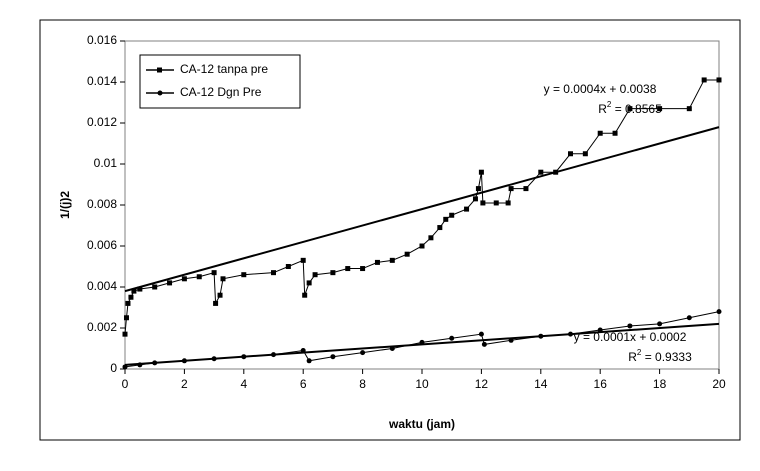 Image resolution: width=760 pixels, height=471 pixels. What do you see at coordinates (102, 327) in the screenshot?
I see `y-tick-label: 0.002` at bounding box center [102, 327].